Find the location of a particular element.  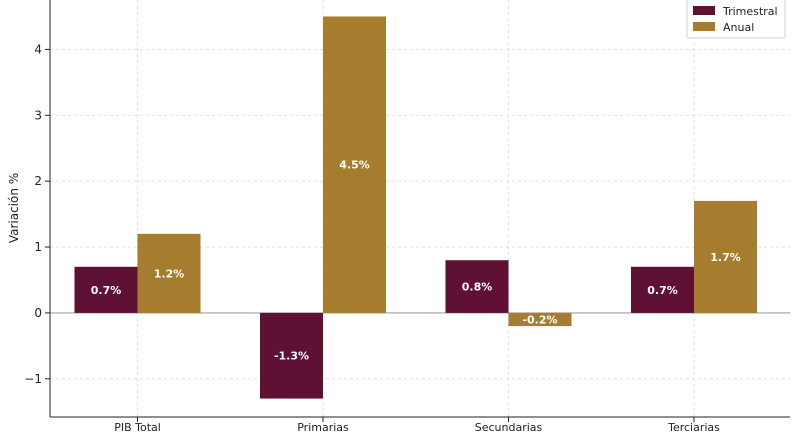

bar-value-label: 1.7% is located at coordinates (725, 257).